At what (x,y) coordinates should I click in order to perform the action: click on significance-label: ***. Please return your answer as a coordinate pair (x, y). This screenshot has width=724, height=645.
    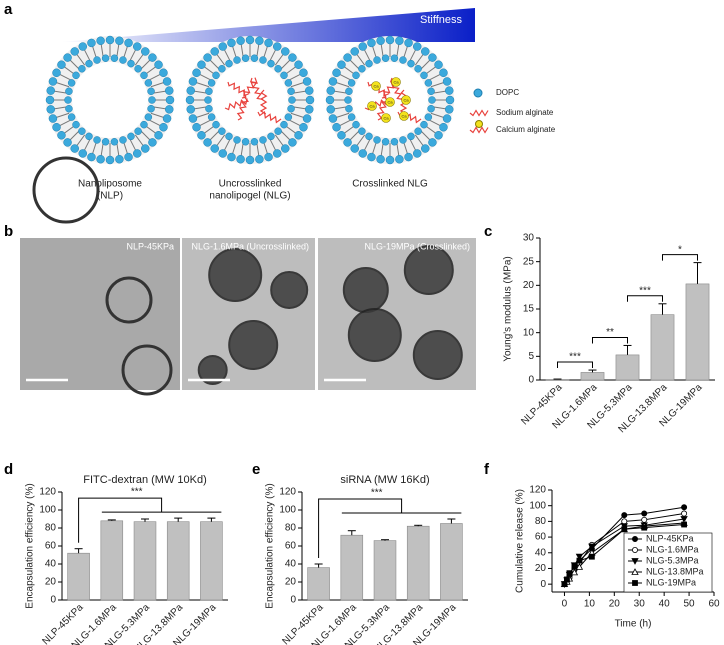
    Looking at the image, I should click on (377, 493).